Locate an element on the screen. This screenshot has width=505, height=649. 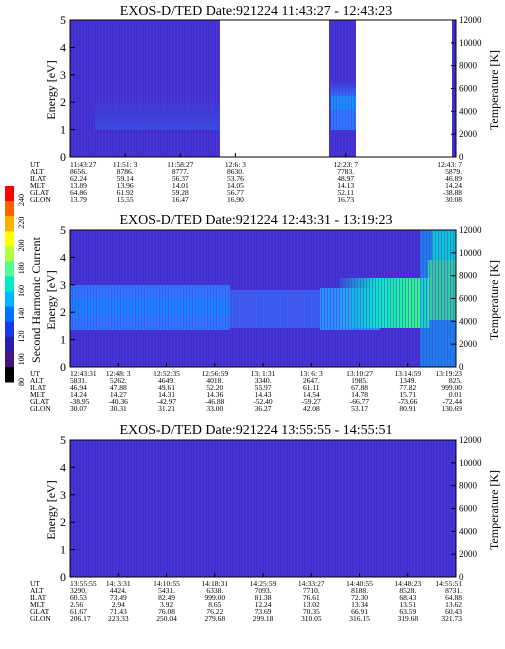
ephemeris-value: -46.88 is located at coordinates (215, 401).